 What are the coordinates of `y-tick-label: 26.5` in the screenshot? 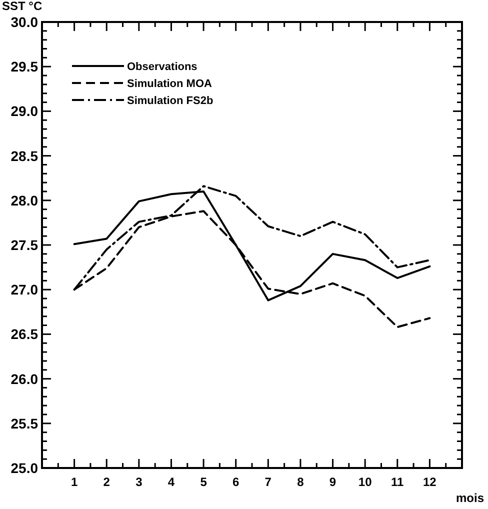 It's located at (24, 334).